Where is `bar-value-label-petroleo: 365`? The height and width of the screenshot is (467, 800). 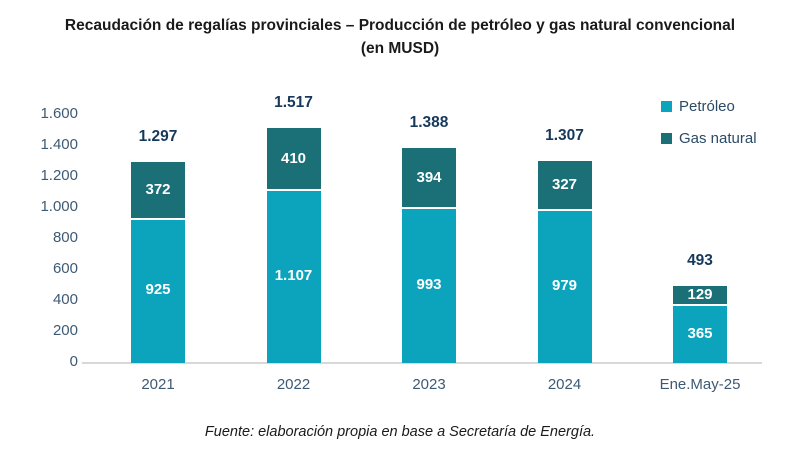 bar-value-label-petroleo: 365 is located at coordinates (700, 333).